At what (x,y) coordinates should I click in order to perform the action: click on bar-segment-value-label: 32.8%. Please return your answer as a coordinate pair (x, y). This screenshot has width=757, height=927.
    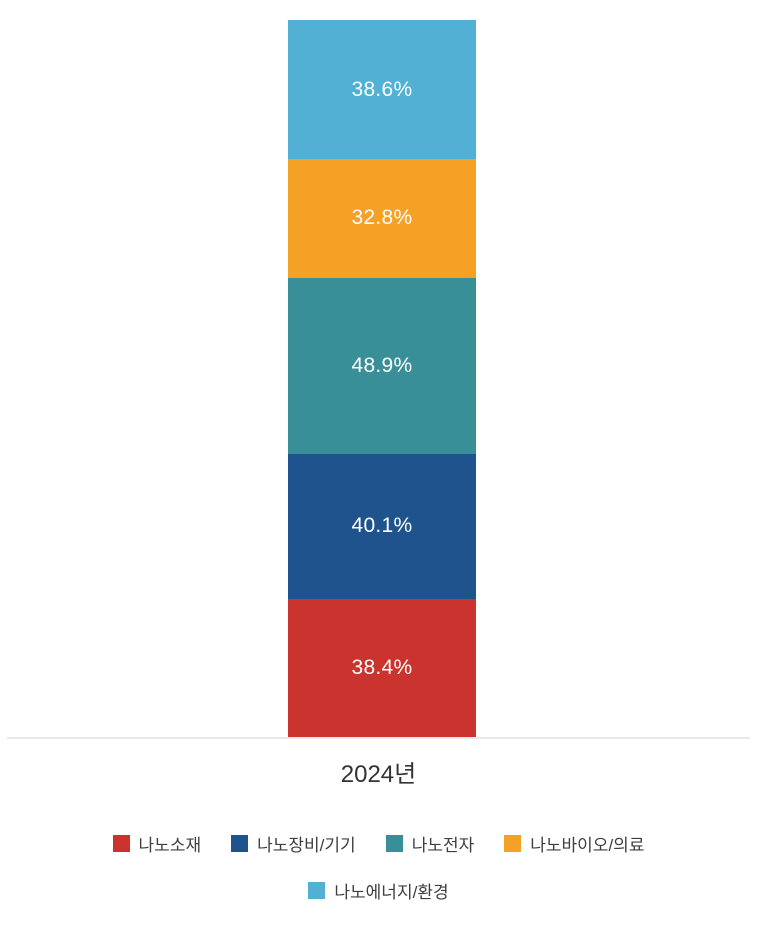
    Looking at the image, I should click on (382, 218).